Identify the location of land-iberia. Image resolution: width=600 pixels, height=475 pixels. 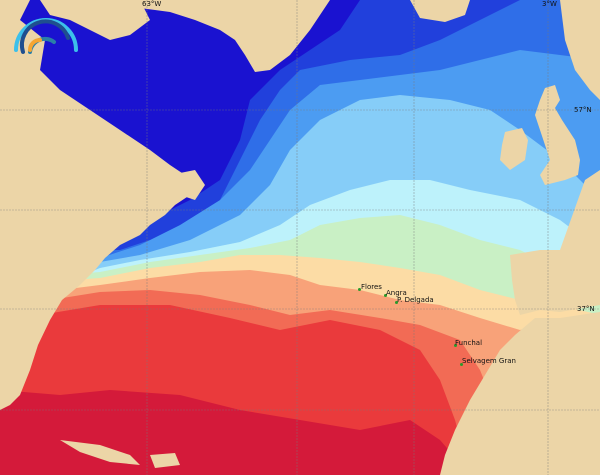
(555, 282).